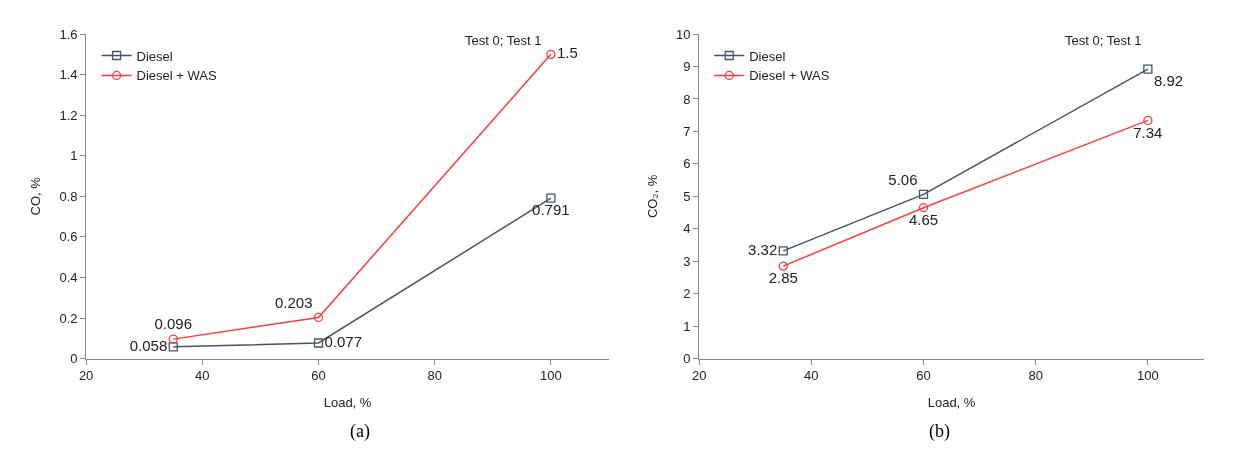 The image size is (1242, 462). What do you see at coordinates (923, 219) in the screenshot?
I see `data-label: 4.65` at bounding box center [923, 219].